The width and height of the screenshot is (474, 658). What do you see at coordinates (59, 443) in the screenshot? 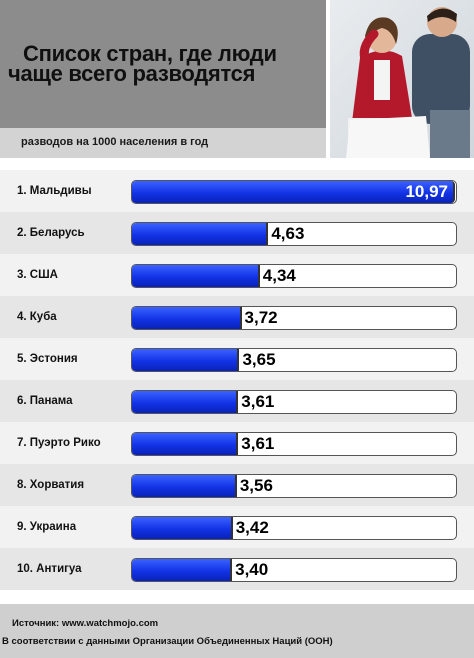
I see `bar-category-label: 7. Пуэрто Рико` at bounding box center [59, 443].